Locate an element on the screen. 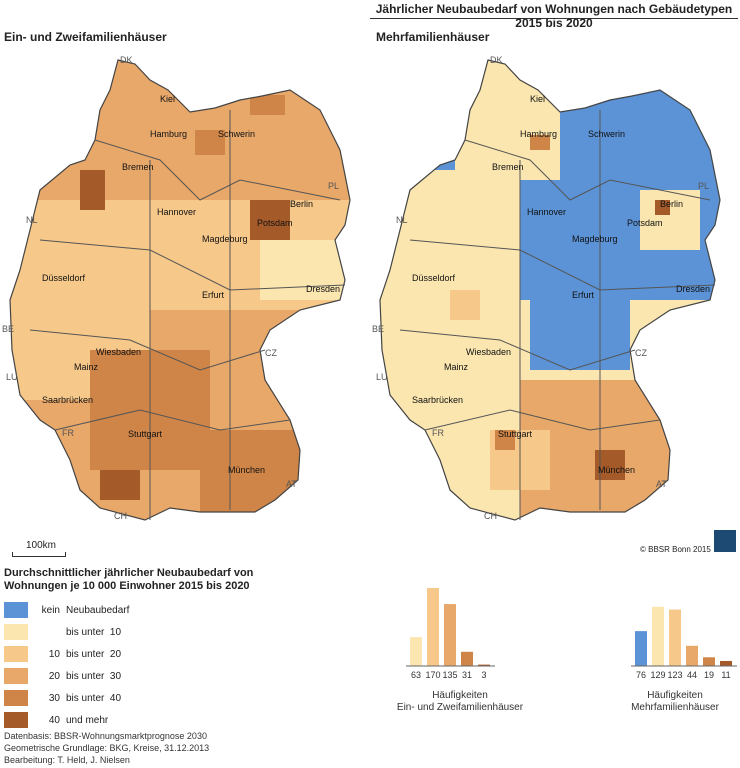 This screenshot has width=740, height=768. legend-item: 10 bis unter 20 is located at coordinates (66, 654).